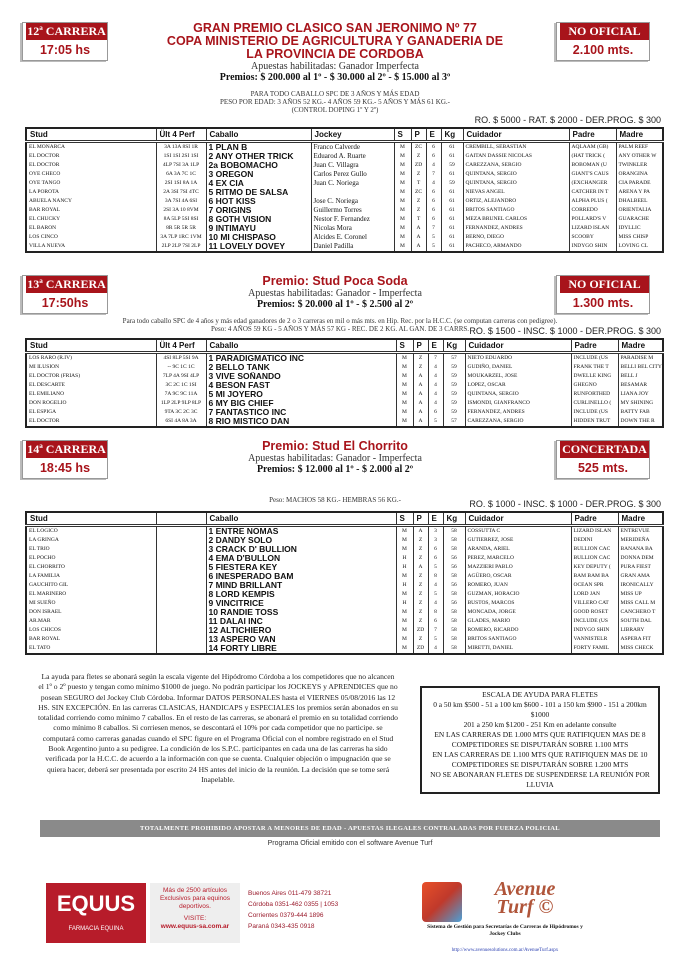  What do you see at coordinates (435, 530) in the screenshot?
I see `cell: 3` at bounding box center [435, 530].